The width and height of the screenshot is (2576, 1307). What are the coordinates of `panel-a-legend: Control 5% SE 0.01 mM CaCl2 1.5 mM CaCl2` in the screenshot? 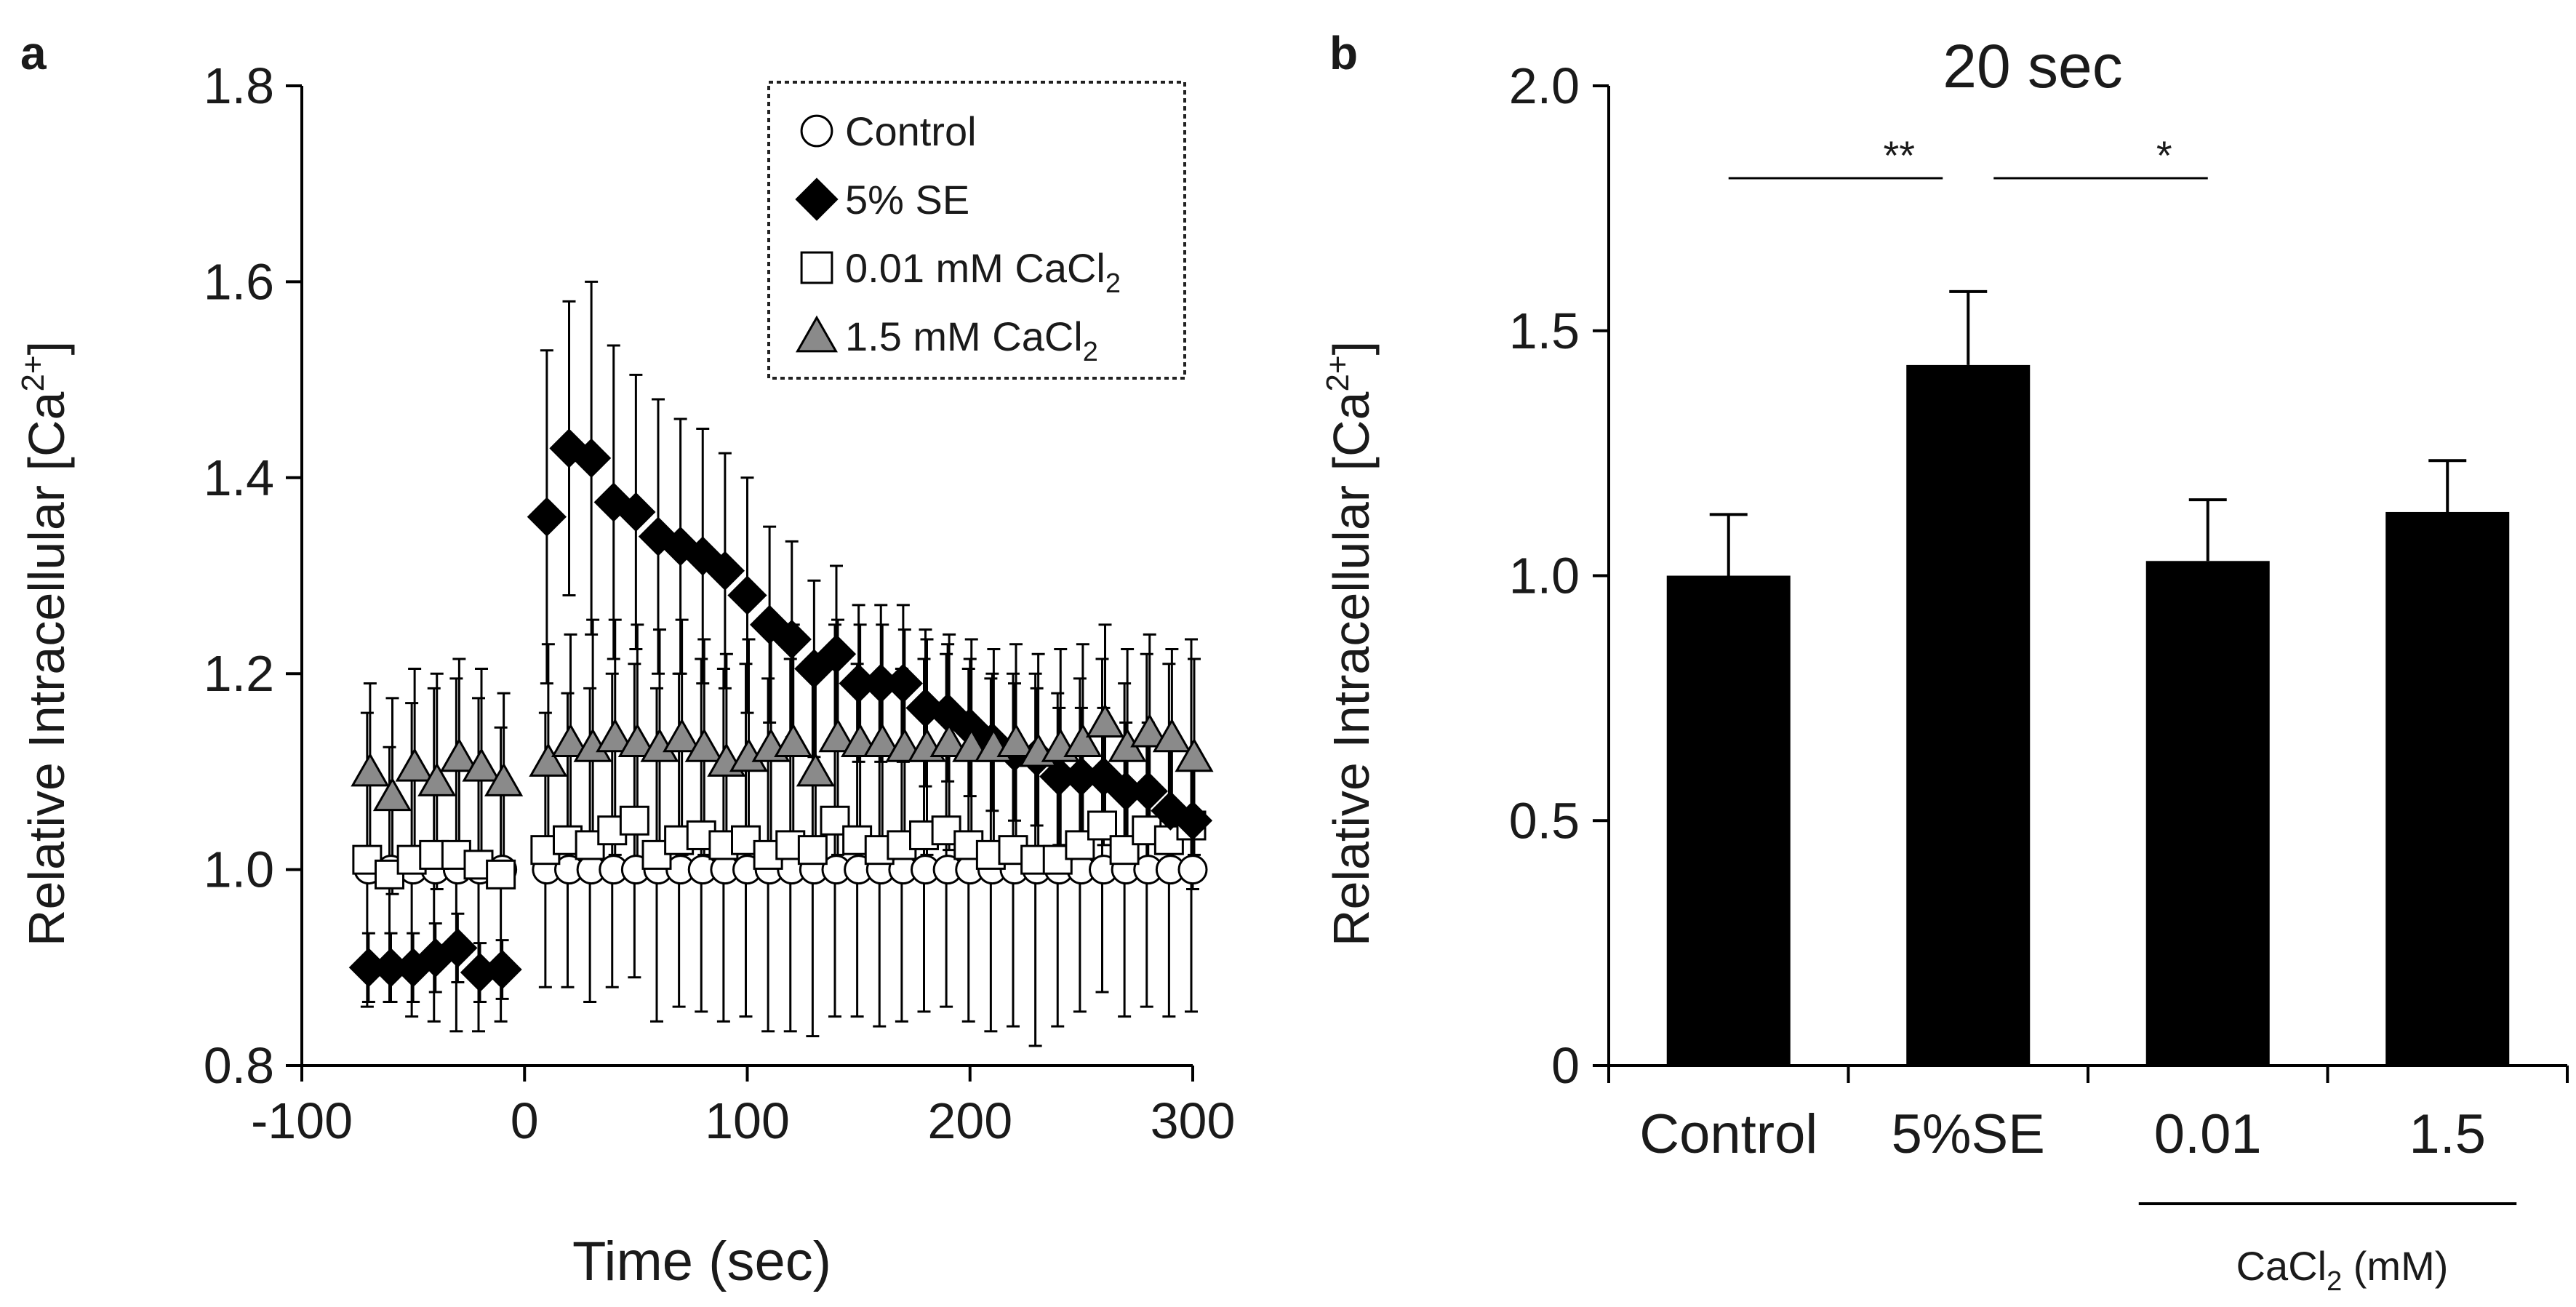 It's located at (976, 230).